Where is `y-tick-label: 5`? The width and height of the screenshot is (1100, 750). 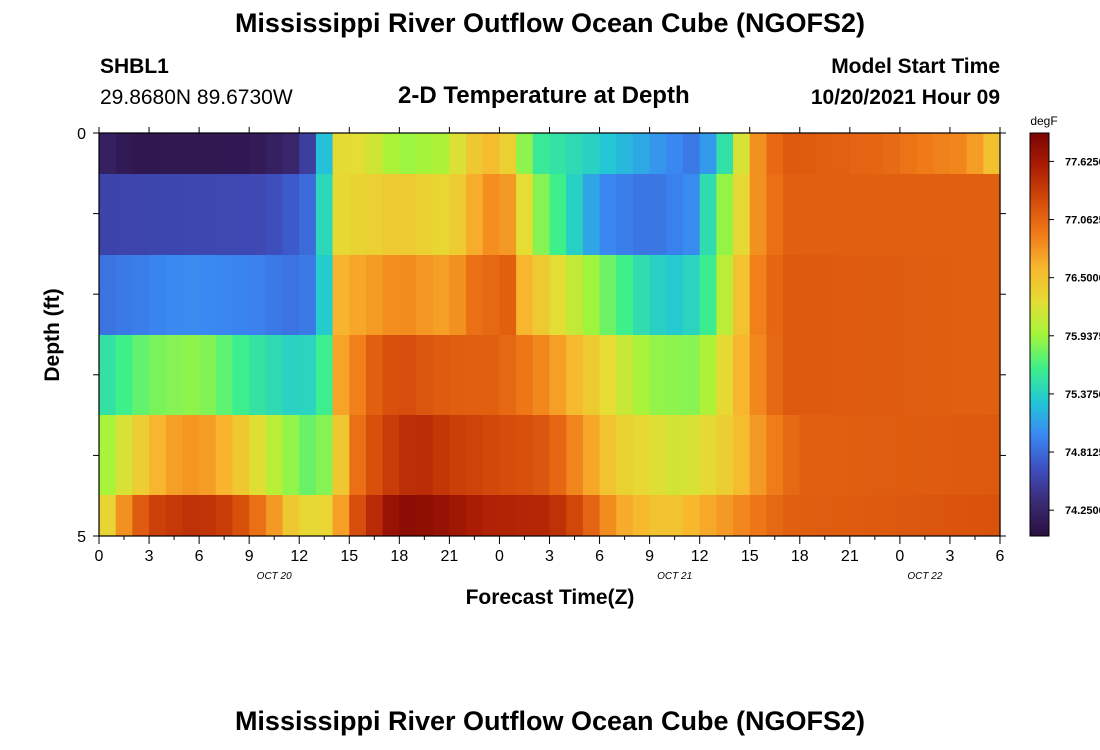 y-tick-label: 5 is located at coordinates (81, 537).